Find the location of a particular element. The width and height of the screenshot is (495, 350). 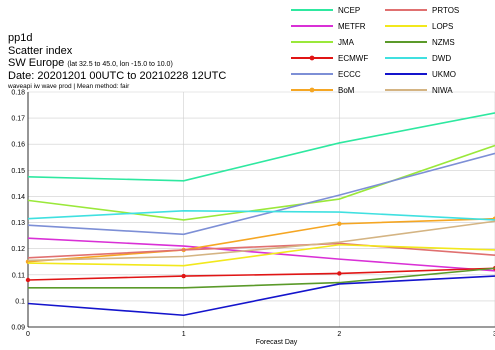

legend-label-lops: LOPS is located at coordinates (442, 26).